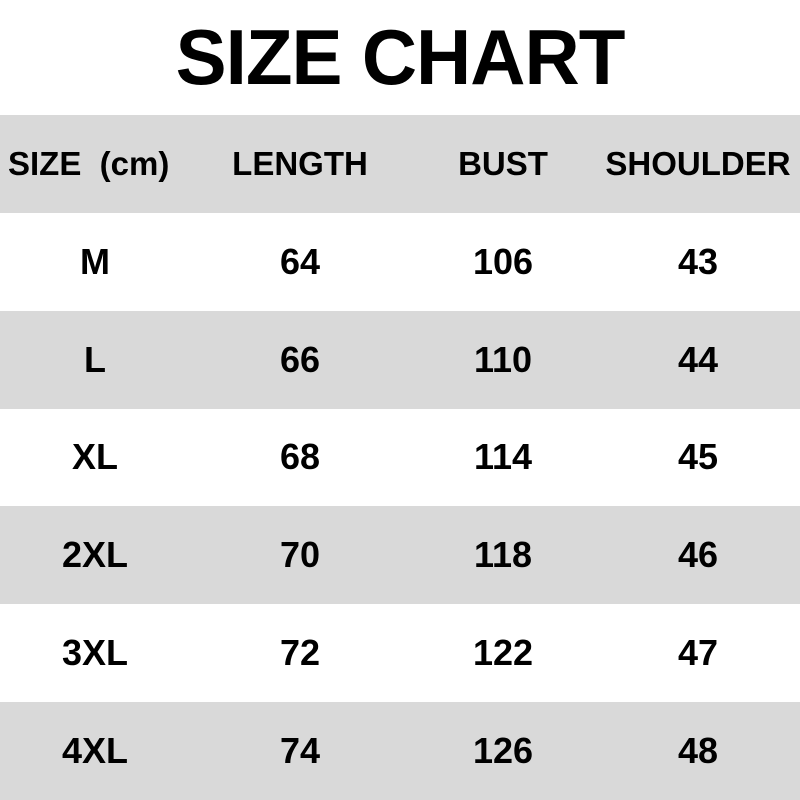  What do you see at coordinates (698, 359) in the screenshot?
I see `cell-shoulder: 44` at bounding box center [698, 359].